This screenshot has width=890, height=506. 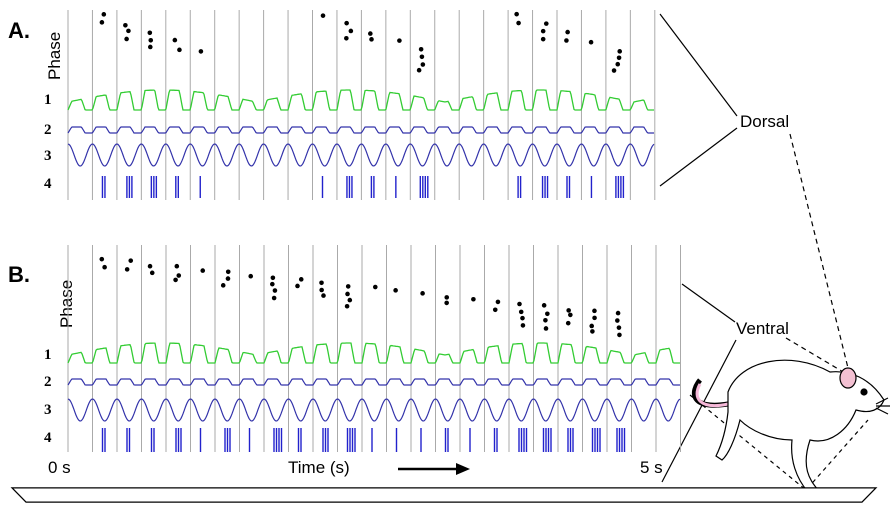 What do you see at coordinates (790, 426) in the screenshot?
I see `rat` at bounding box center [790, 426].